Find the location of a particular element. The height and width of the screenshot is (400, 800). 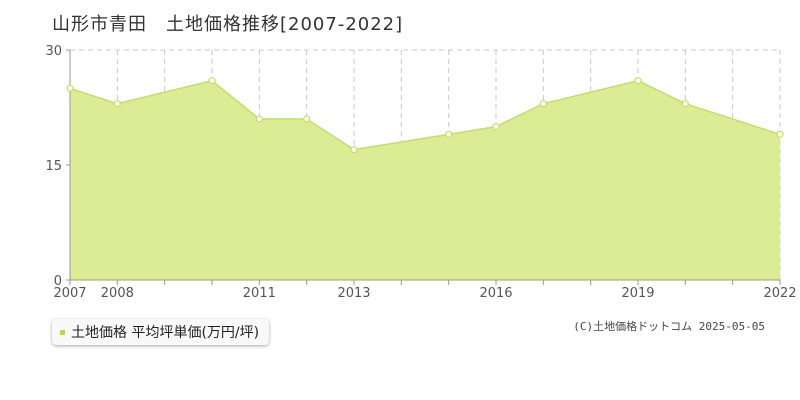

y-tick-label: 15 is located at coordinates (53, 166).